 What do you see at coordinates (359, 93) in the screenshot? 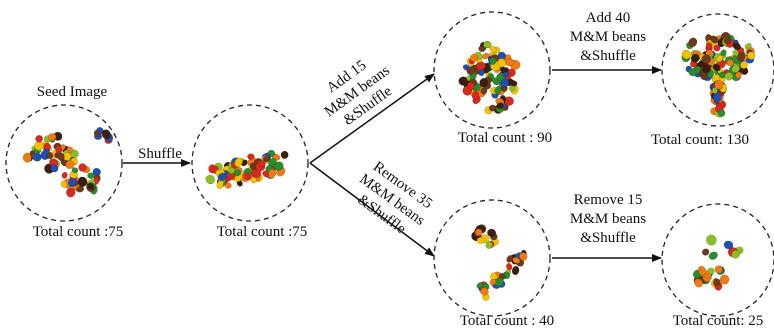
I see `add15-edge-label: Add 15 M&M beans &Shuffle` at bounding box center [359, 93].